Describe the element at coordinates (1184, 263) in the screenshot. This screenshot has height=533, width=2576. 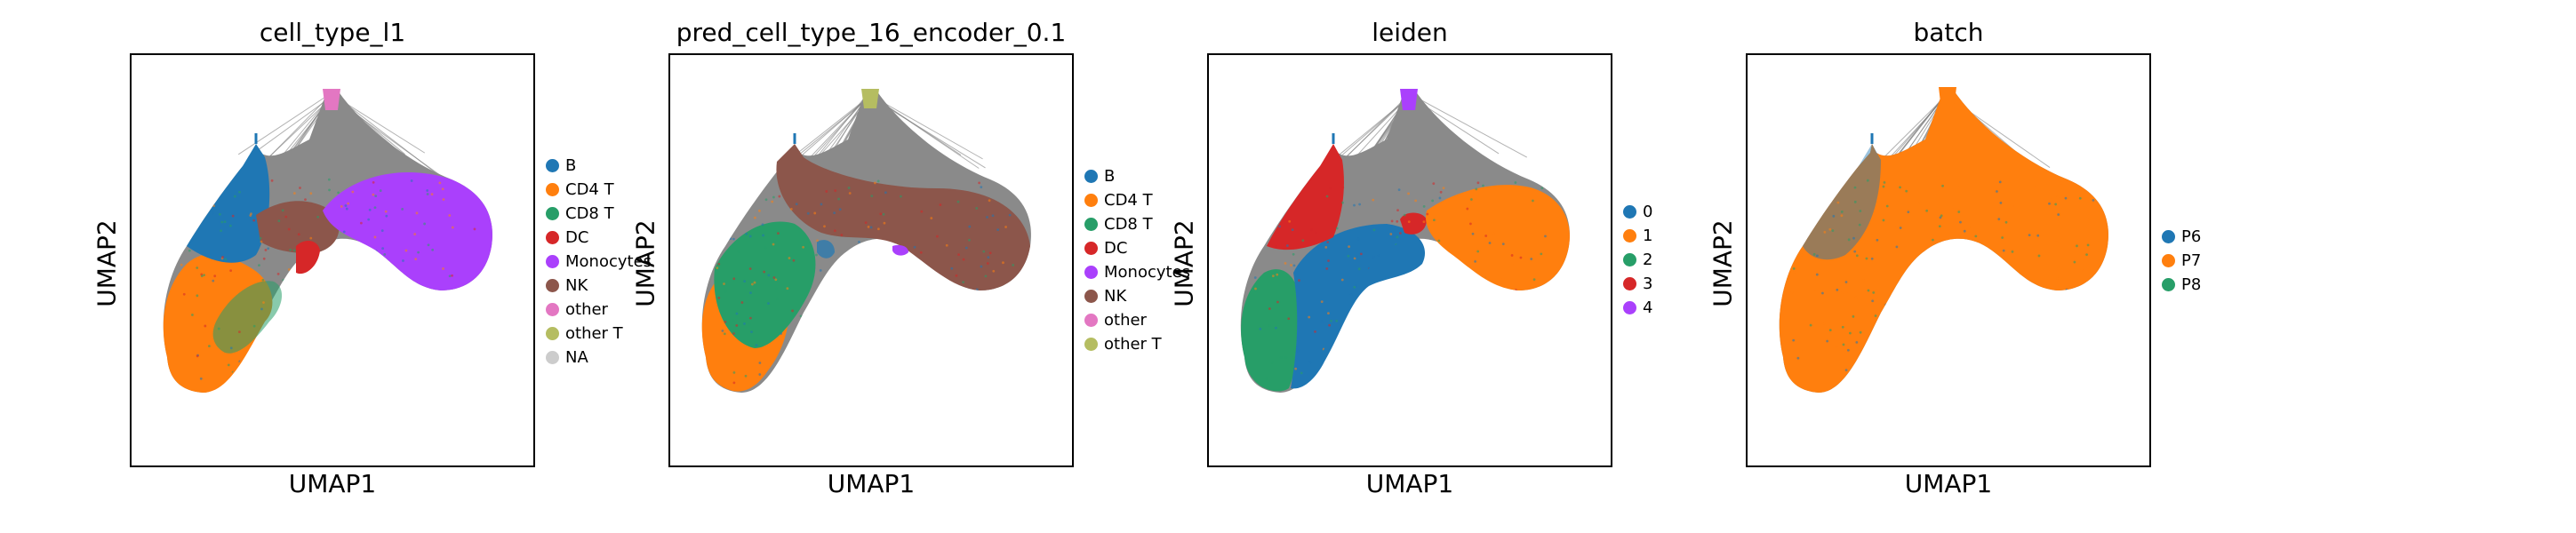
I see `y-axis-label: UMAP2` at that location.